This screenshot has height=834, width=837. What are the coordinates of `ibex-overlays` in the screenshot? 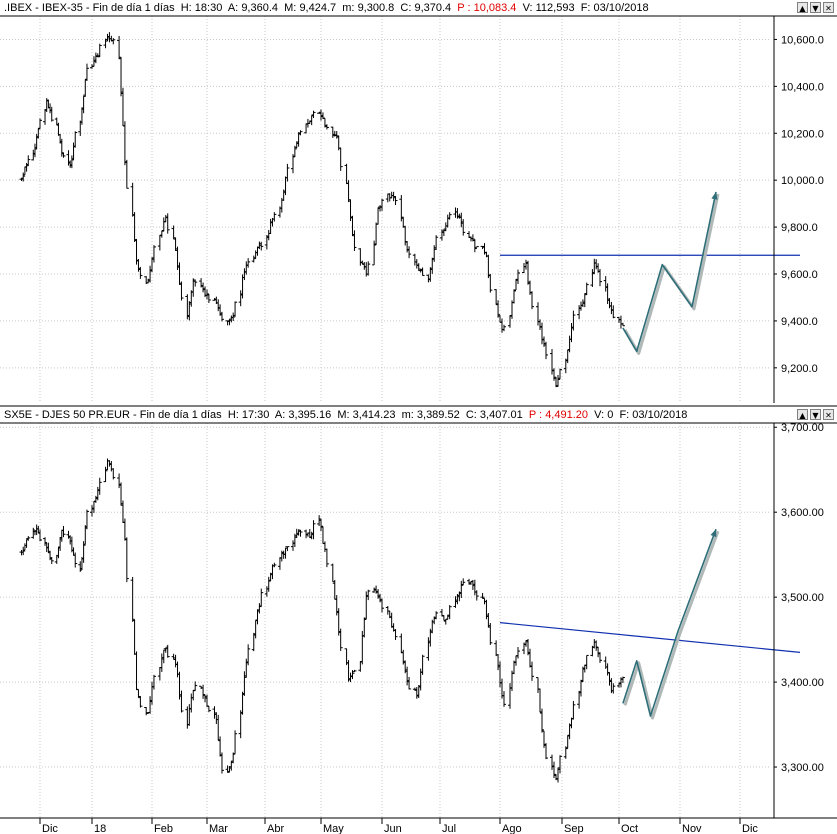 It's located at (650, 273).